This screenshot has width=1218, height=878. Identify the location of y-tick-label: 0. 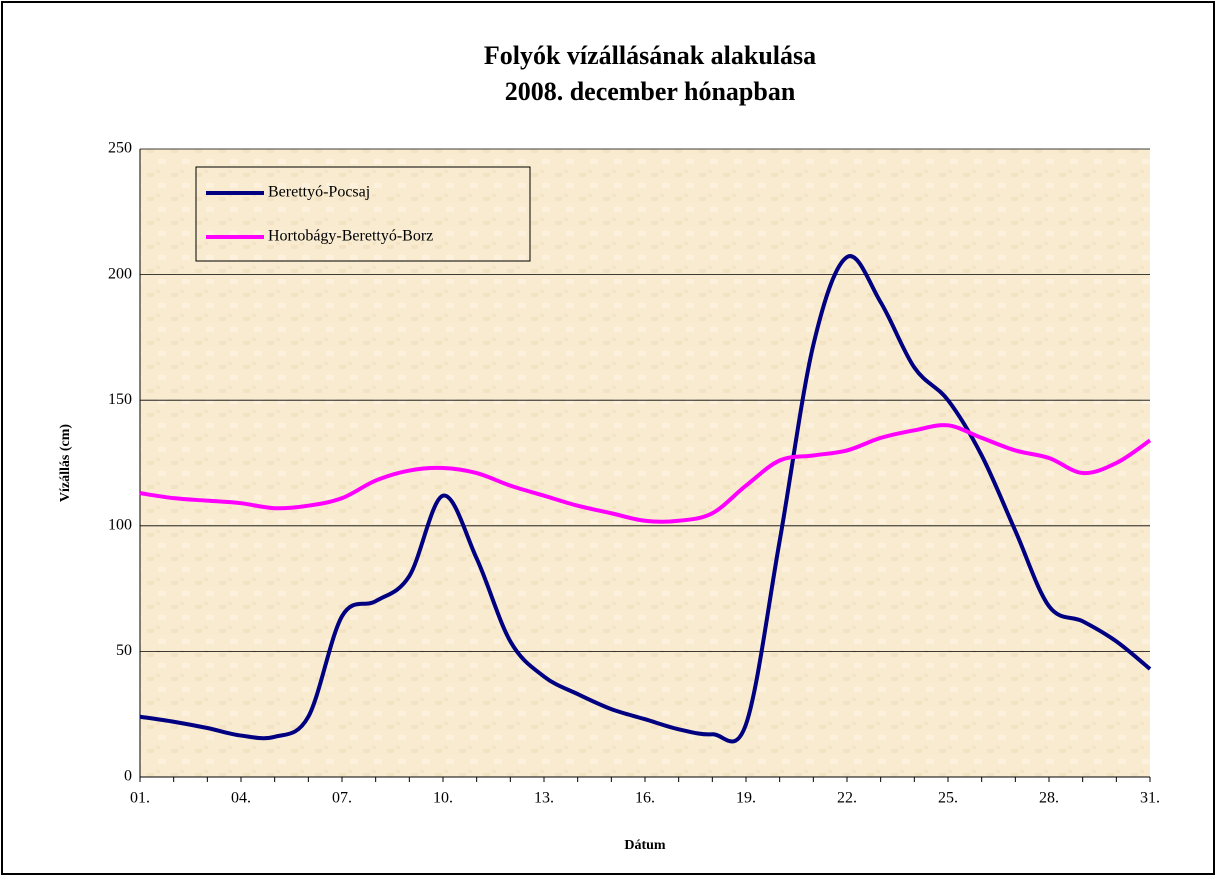
(128, 776).